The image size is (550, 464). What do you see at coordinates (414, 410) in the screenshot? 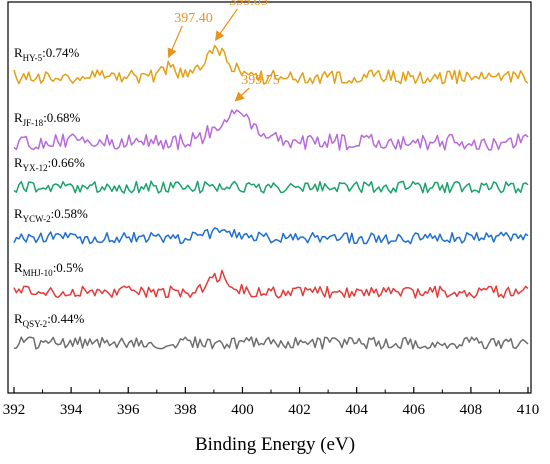
I see `x-tick-label: 406` at bounding box center [414, 410].